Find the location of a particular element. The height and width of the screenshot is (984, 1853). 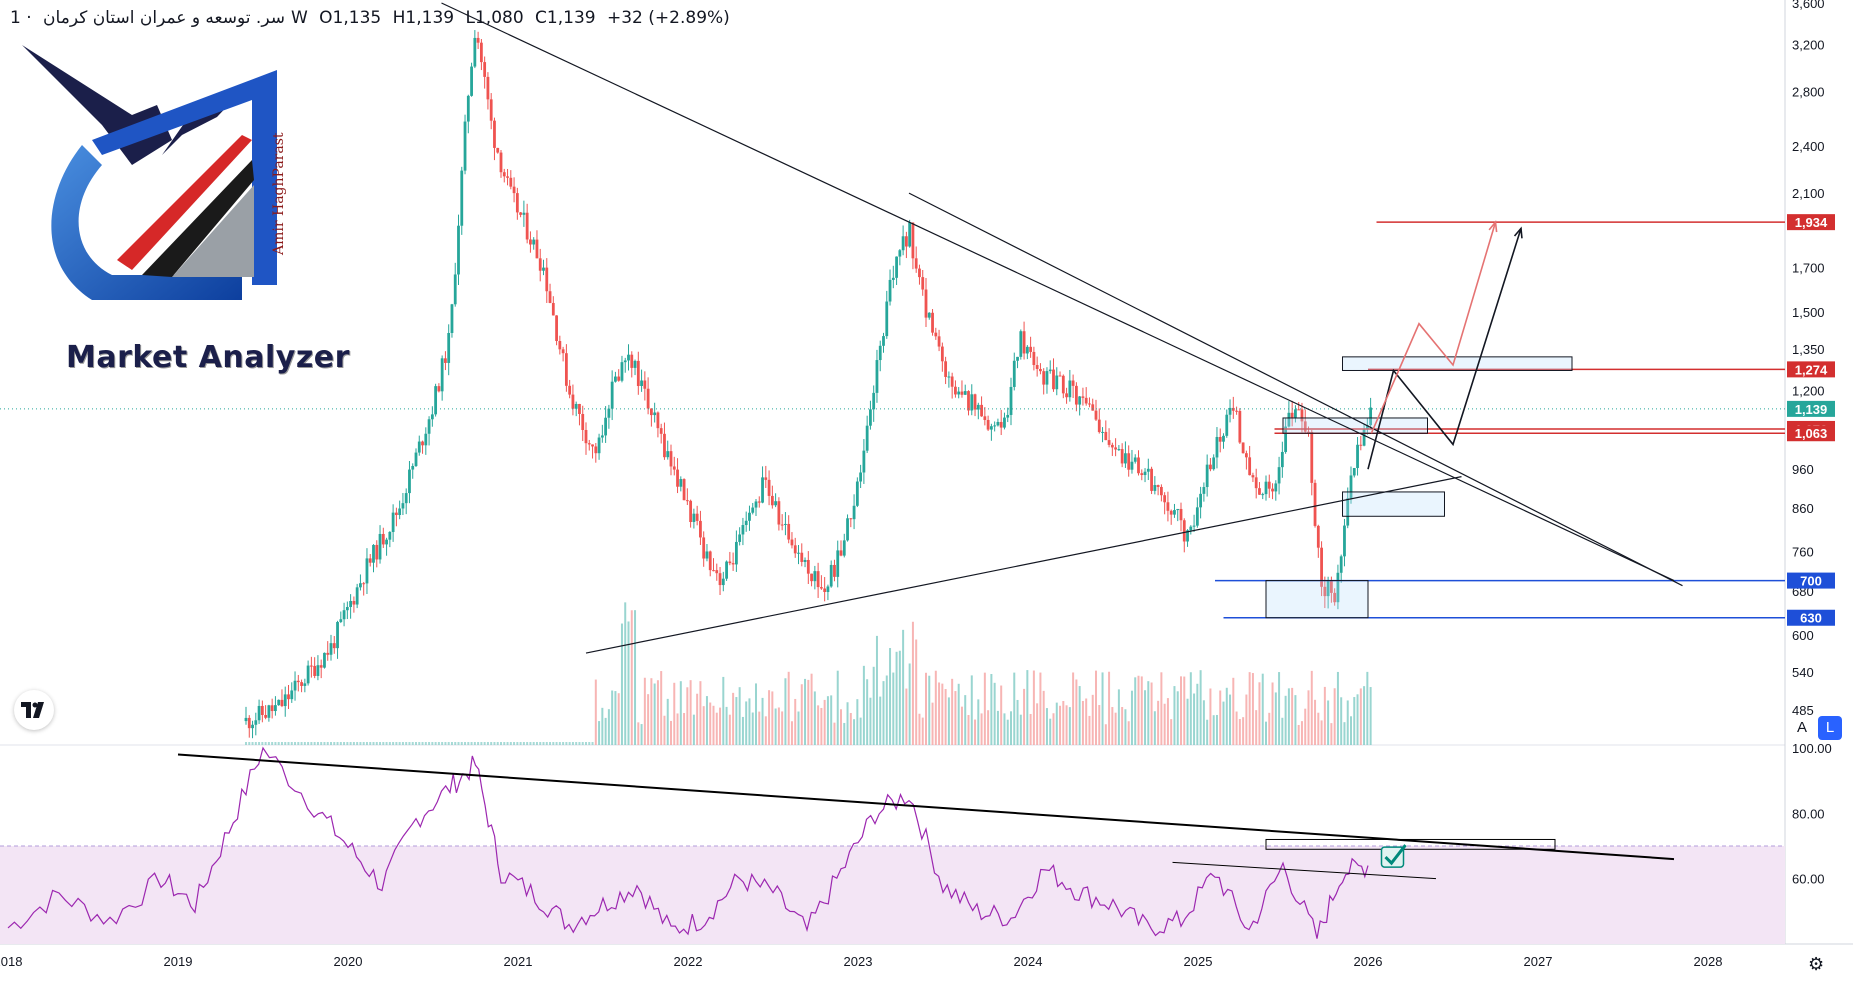

auto-scale-button: A is located at coordinates (1801, 727).